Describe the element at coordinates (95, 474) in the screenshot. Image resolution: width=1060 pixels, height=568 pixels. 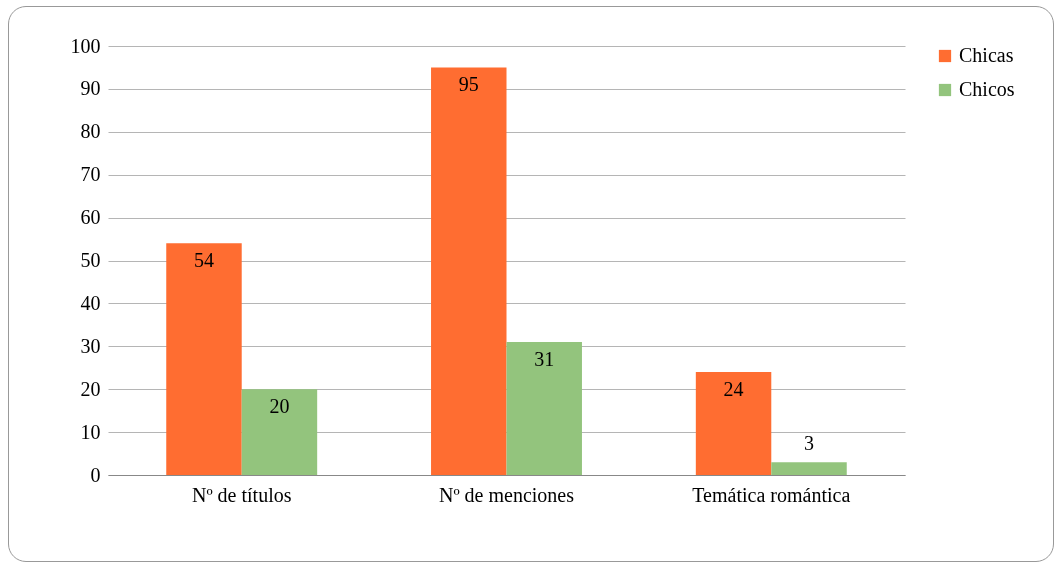
I see `y-tick-label: 0` at that location.